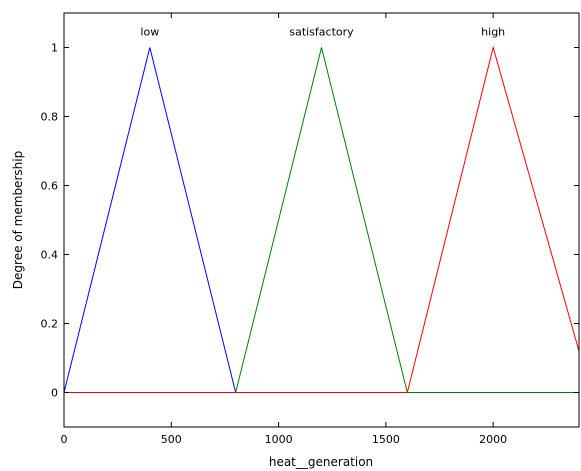 This screenshot has height=471, width=581. What do you see at coordinates (493, 32) in the screenshot?
I see `series-label-high: high` at bounding box center [493, 32].